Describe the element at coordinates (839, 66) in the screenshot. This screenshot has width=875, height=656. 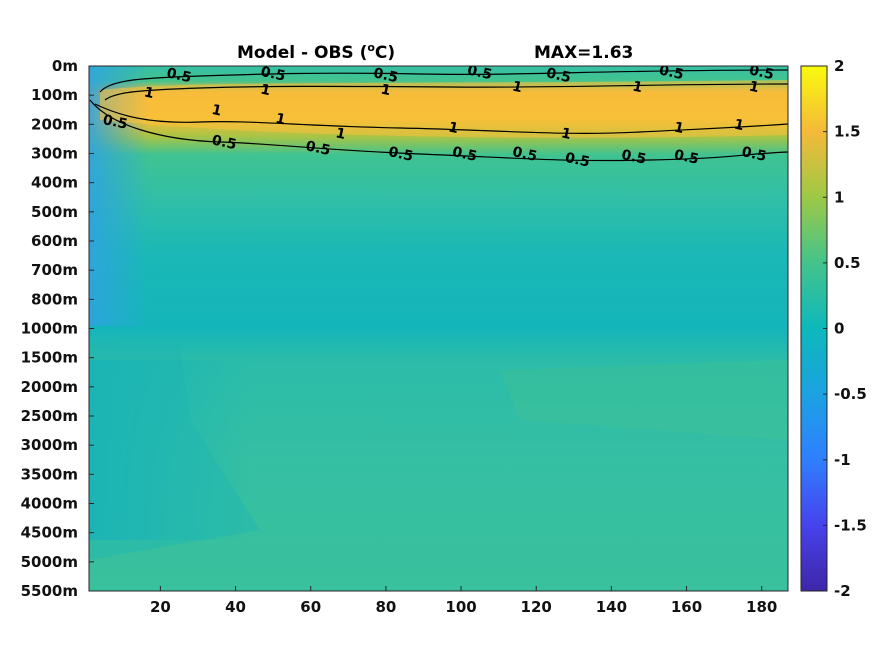
I see `colorbar-tick-label: 2` at that location.